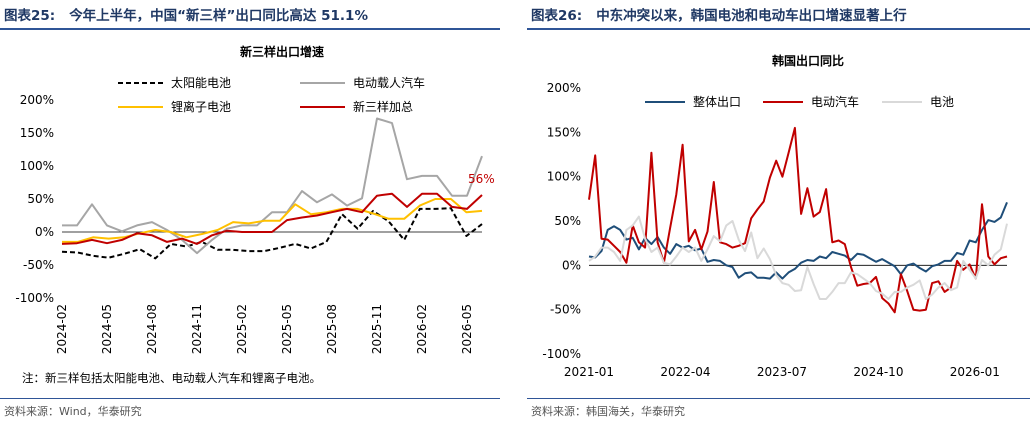 This screenshot has height=423, width=1030. I want to click on right-figure-title: 图表26: 中东冲突以来，韩国电池和电动车出口增速显著上行, so click(719, 14).